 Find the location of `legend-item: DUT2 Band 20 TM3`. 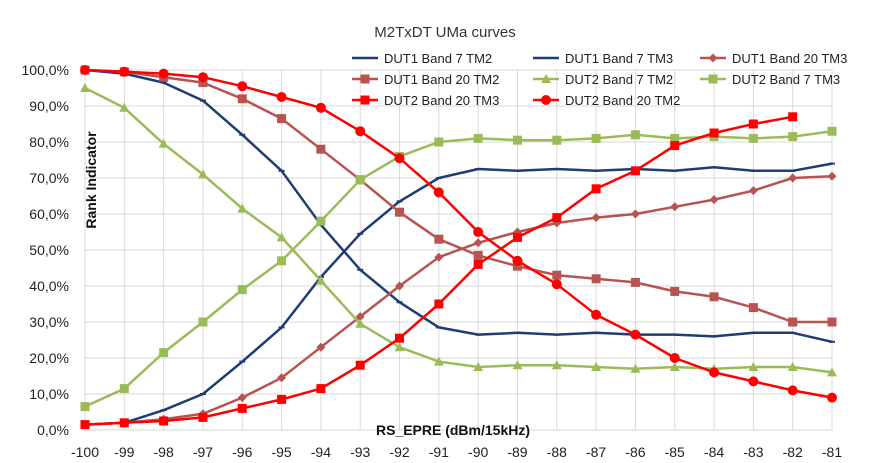

legend-item: DUT2 Band 20 TM3 is located at coordinates (425, 100).